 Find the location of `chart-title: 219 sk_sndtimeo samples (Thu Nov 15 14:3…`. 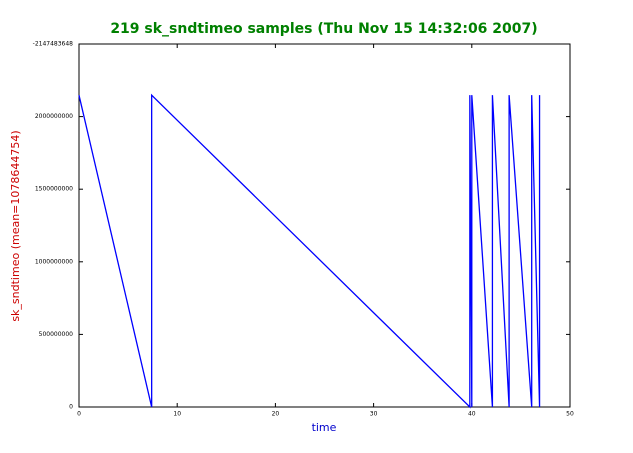

chart-title: 219 sk_sndtimeo samples (Thu Nov 15 14:3… is located at coordinates (323, 29).